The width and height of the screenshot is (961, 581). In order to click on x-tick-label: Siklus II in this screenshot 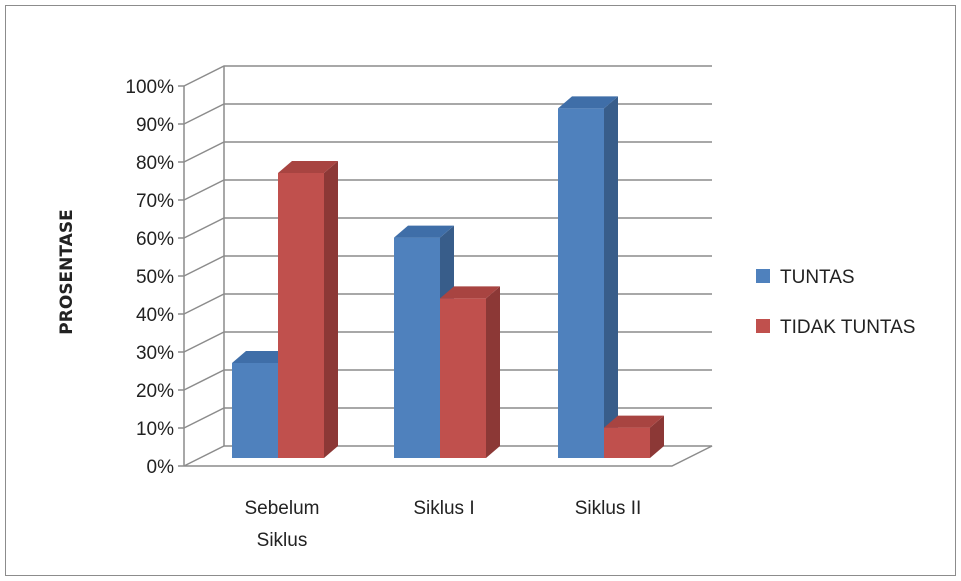, I will do `click(608, 508)`.